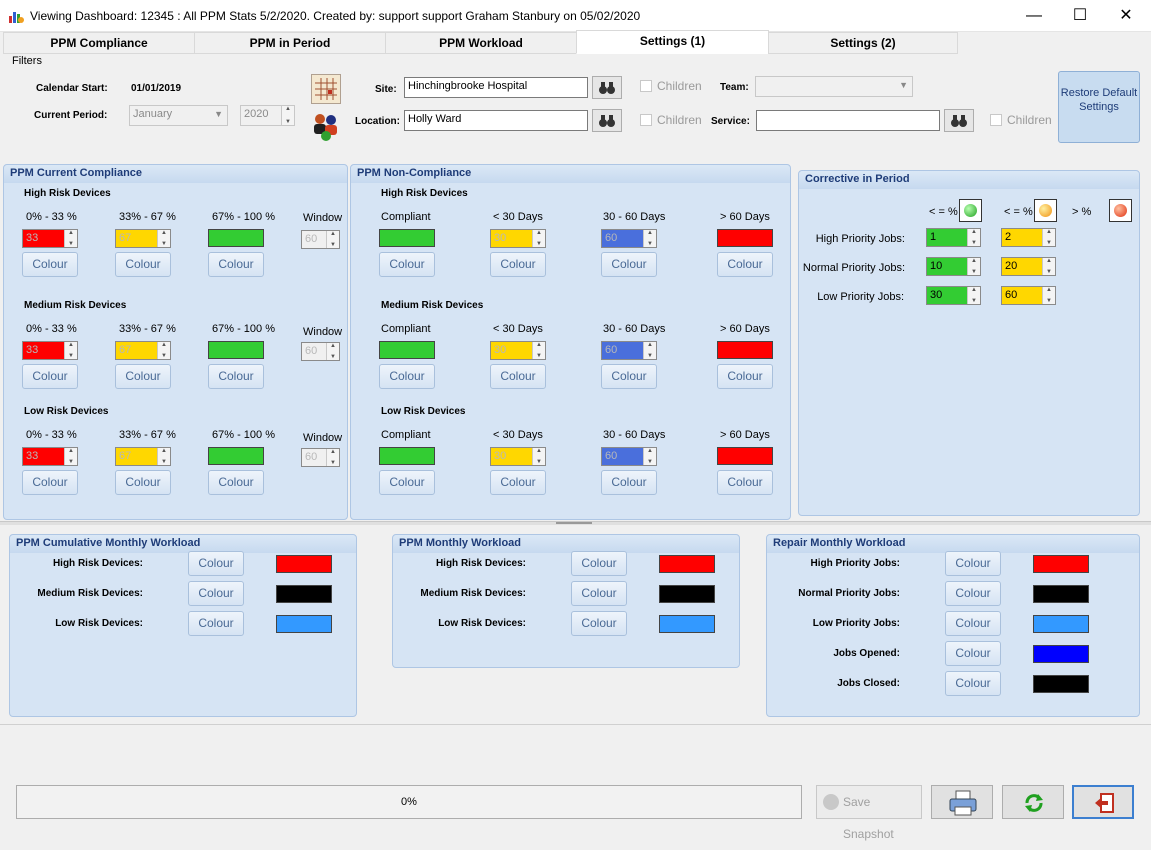 The image size is (1151, 850). What do you see at coordinates (290, 43) in the screenshot?
I see `tab-ppm-in-period: PPM in Period` at bounding box center [290, 43].